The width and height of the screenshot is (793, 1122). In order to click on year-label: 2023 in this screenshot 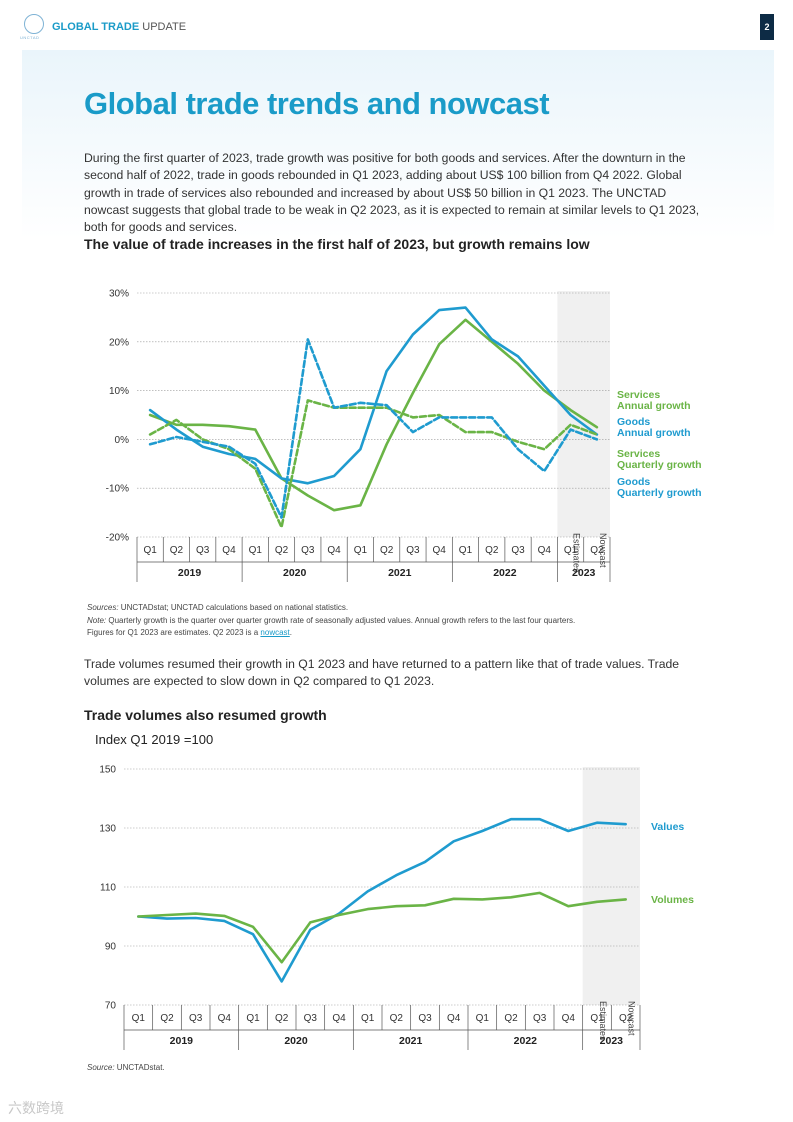, I will do `click(584, 573)`.